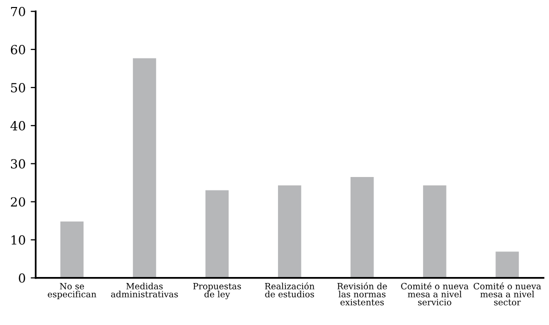 Image resolution: width=549 pixels, height=325 pixels. Describe the element at coordinates (434, 294) in the screenshot. I see `x-tick-label: Comité o nueva mesa a nivel servicio` at that location.